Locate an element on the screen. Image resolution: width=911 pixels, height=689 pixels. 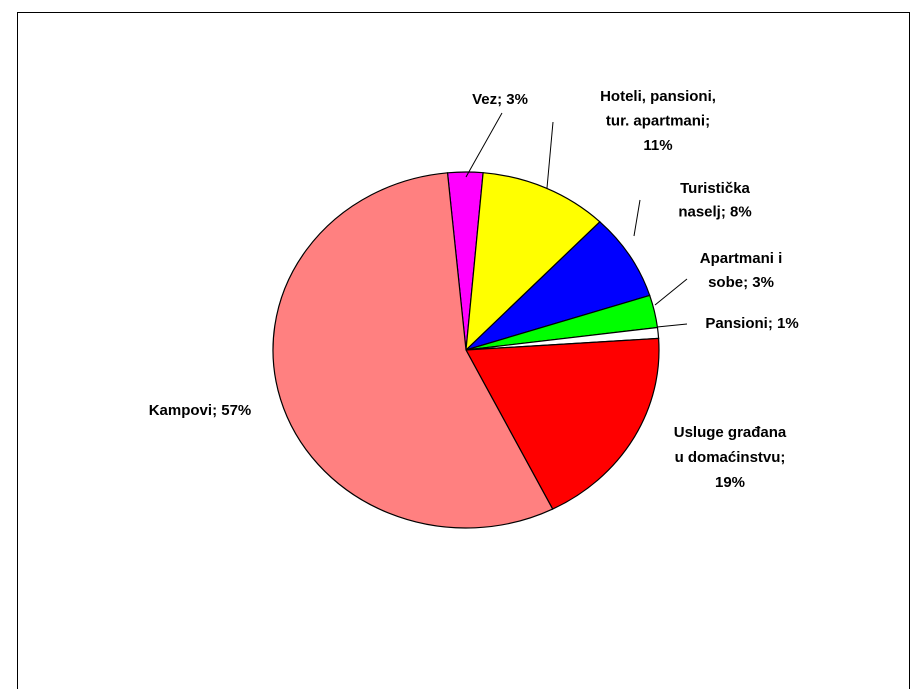
data-label: Vez; 3% is located at coordinates (500, 99).